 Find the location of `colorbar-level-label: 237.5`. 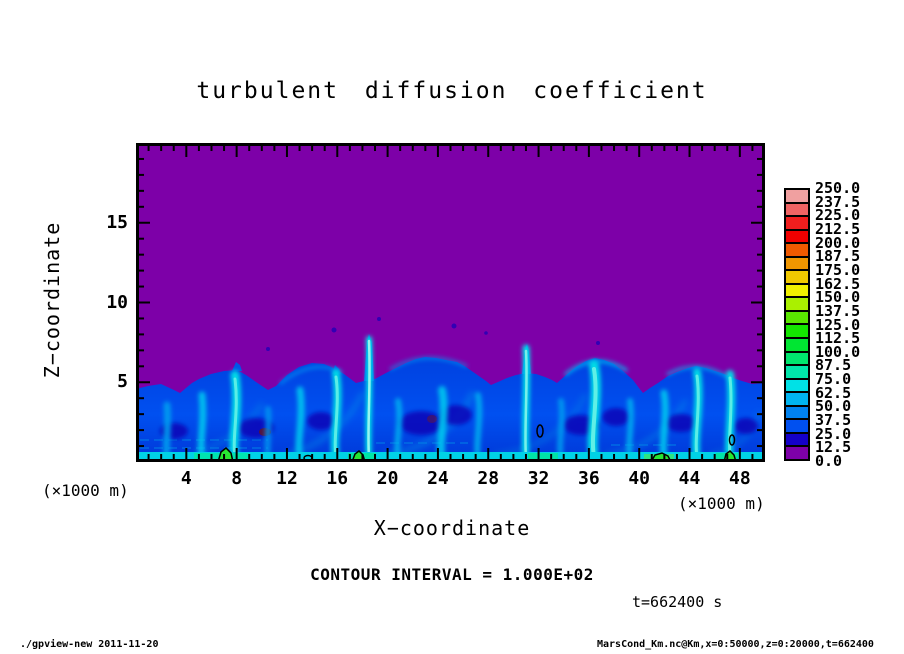

colorbar-level-label: 237.5 is located at coordinates (838, 201).